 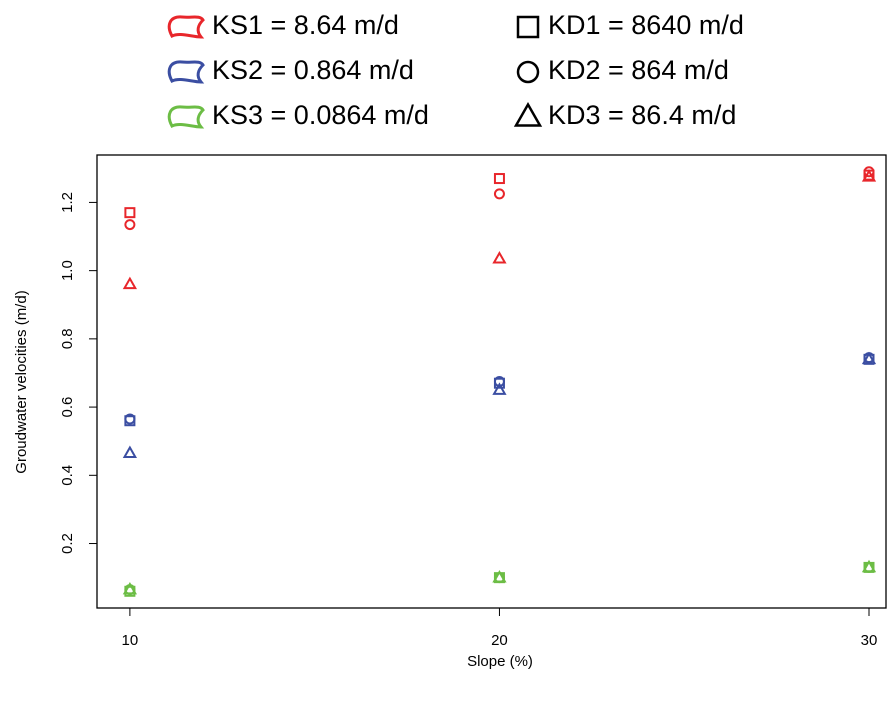 I want to click on x-tick-label: 20, so click(x=499, y=640).